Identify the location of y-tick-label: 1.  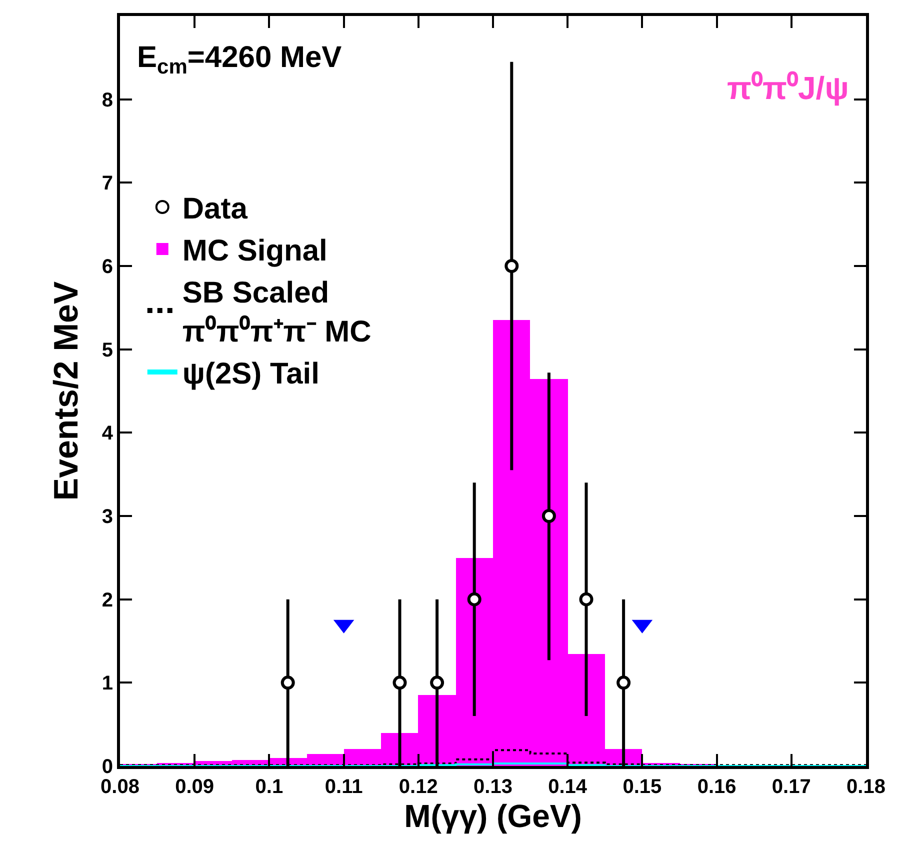
(107, 683).